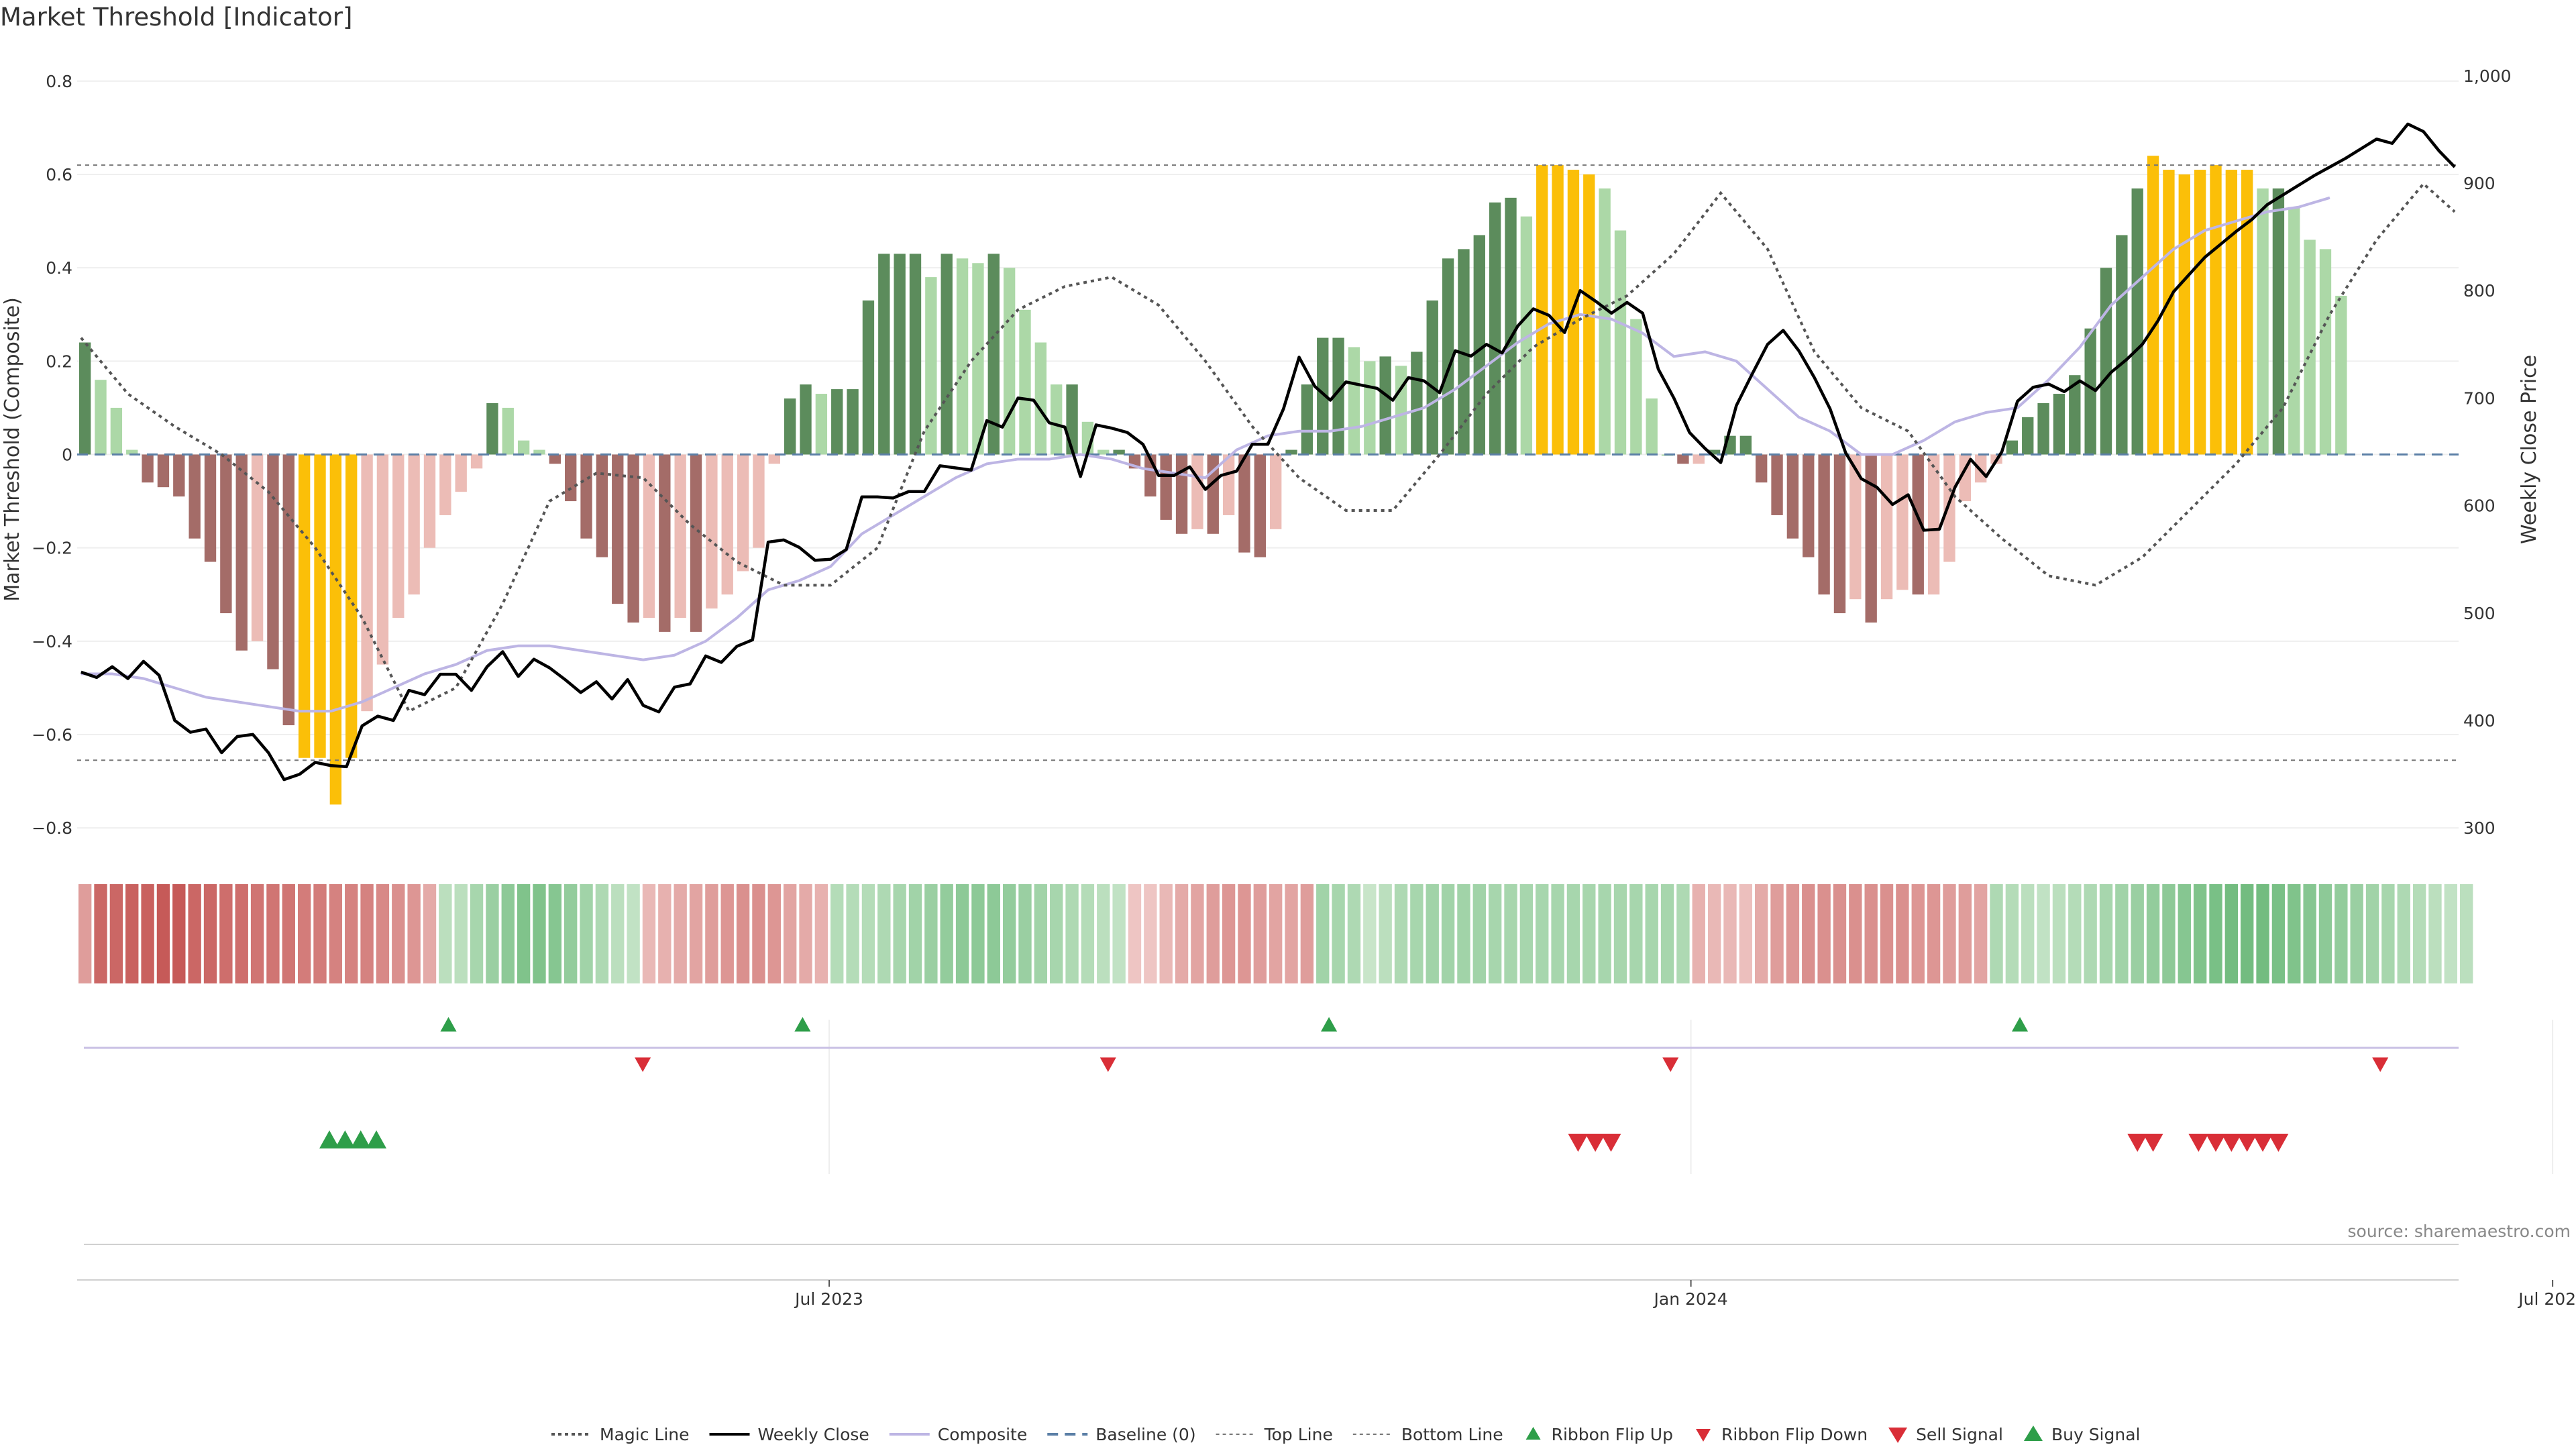  Describe the element at coordinates (2479, 398) in the screenshot. I see `y2-tick-label: 700` at that location.